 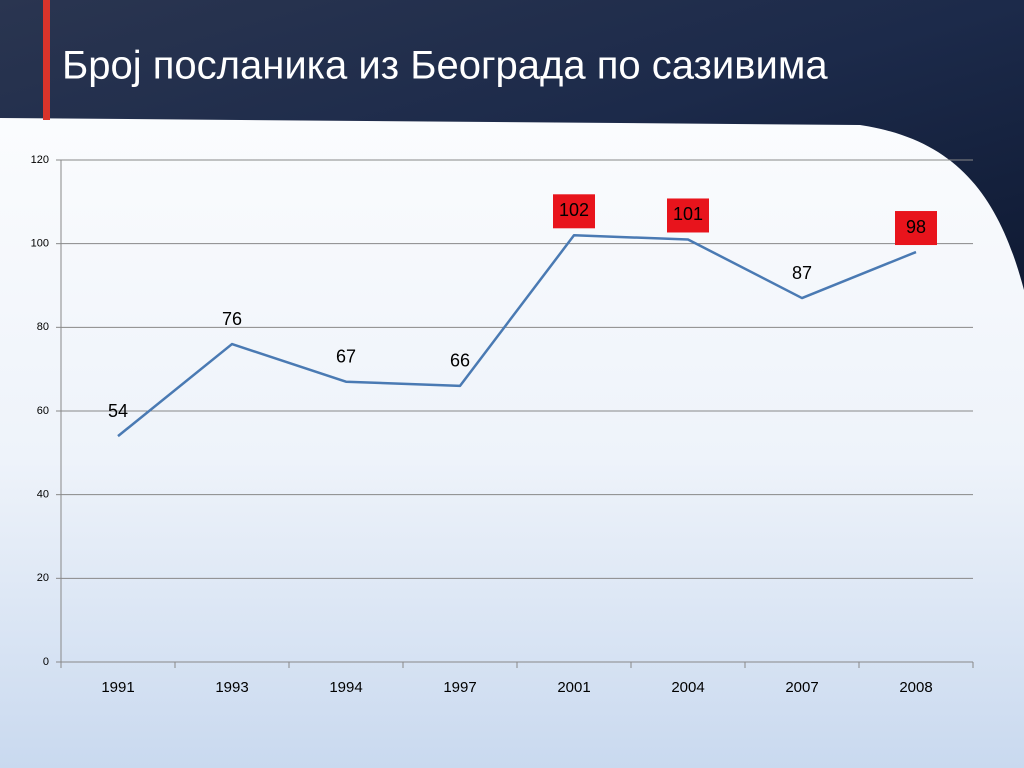 What do you see at coordinates (687, 687) in the screenshot?
I see `x-tick-label: 2004` at bounding box center [687, 687].